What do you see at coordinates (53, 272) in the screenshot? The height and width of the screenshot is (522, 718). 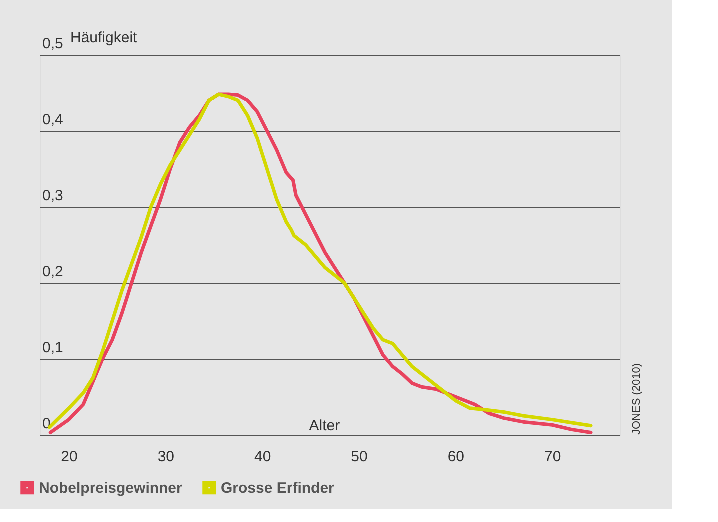 I see `y-tick-label: 0,2` at bounding box center [53, 272].